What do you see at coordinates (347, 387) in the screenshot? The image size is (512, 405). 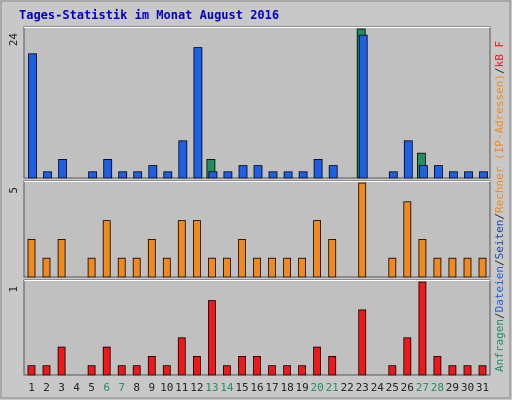 I see `x-tick-label-day-22: 22` at bounding box center [347, 387].